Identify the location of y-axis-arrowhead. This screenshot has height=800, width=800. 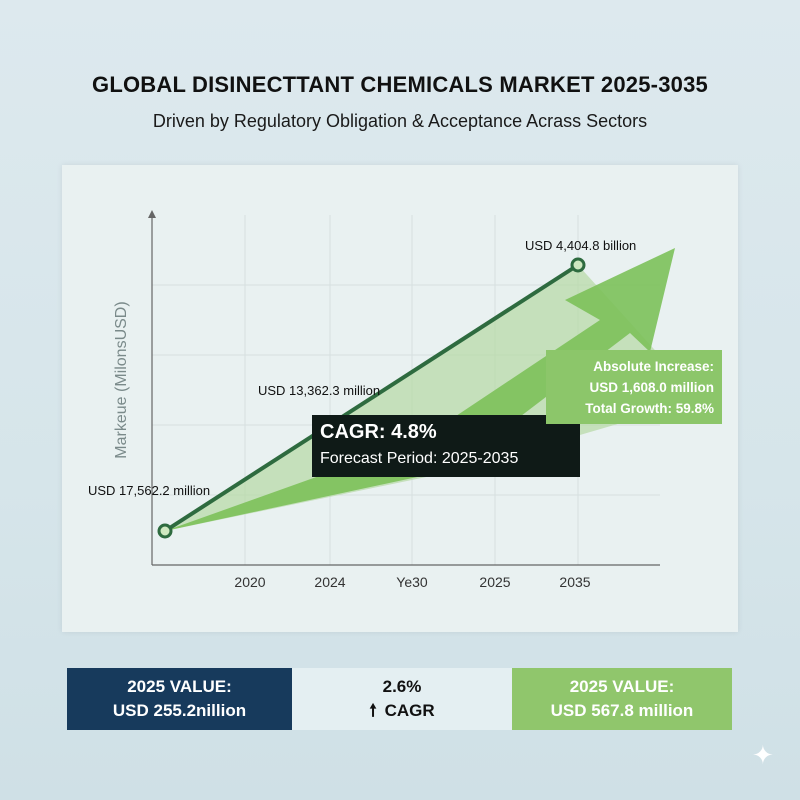
(152, 214).